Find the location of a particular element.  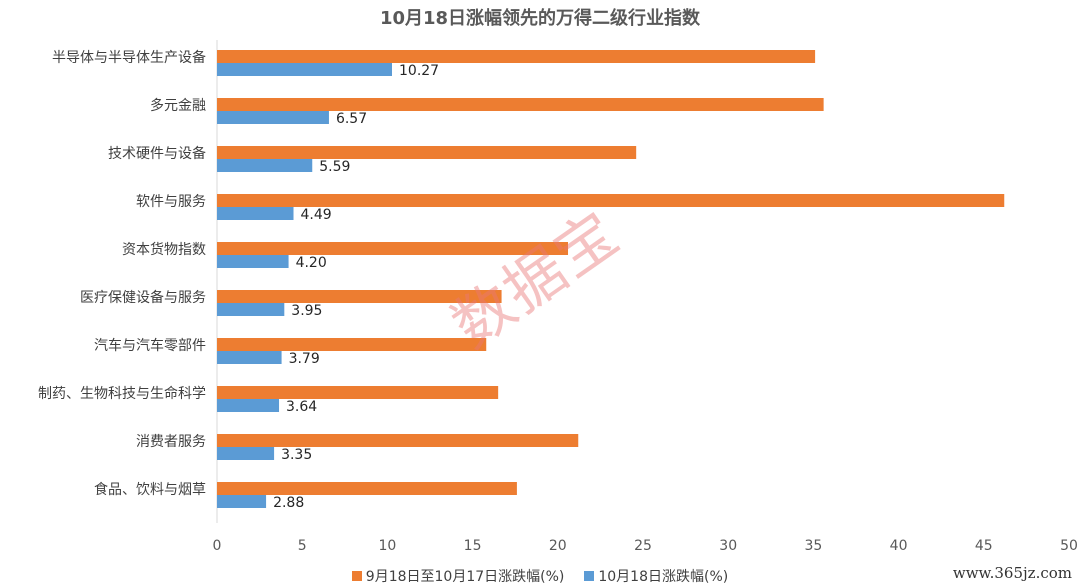

x-tick-label: 35 is located at coordinates (813, 546).